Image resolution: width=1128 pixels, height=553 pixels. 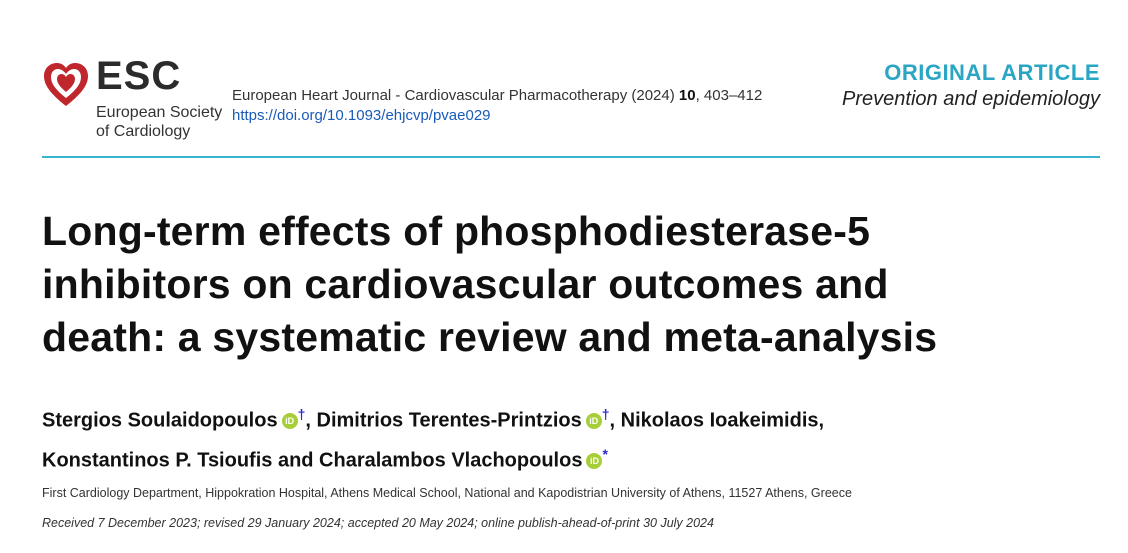 I want to click on article-section: Prevention and epidemiology, so click(x=971, y=99).